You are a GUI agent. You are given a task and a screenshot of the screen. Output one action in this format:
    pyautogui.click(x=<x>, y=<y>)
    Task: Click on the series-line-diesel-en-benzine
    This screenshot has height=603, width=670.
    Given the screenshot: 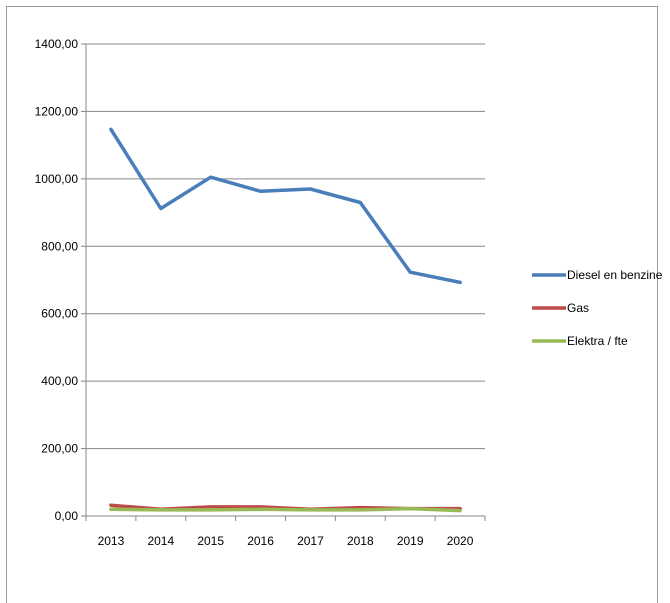 What is the action you would take?
    pyautogui.click(x=285, y=206)
    